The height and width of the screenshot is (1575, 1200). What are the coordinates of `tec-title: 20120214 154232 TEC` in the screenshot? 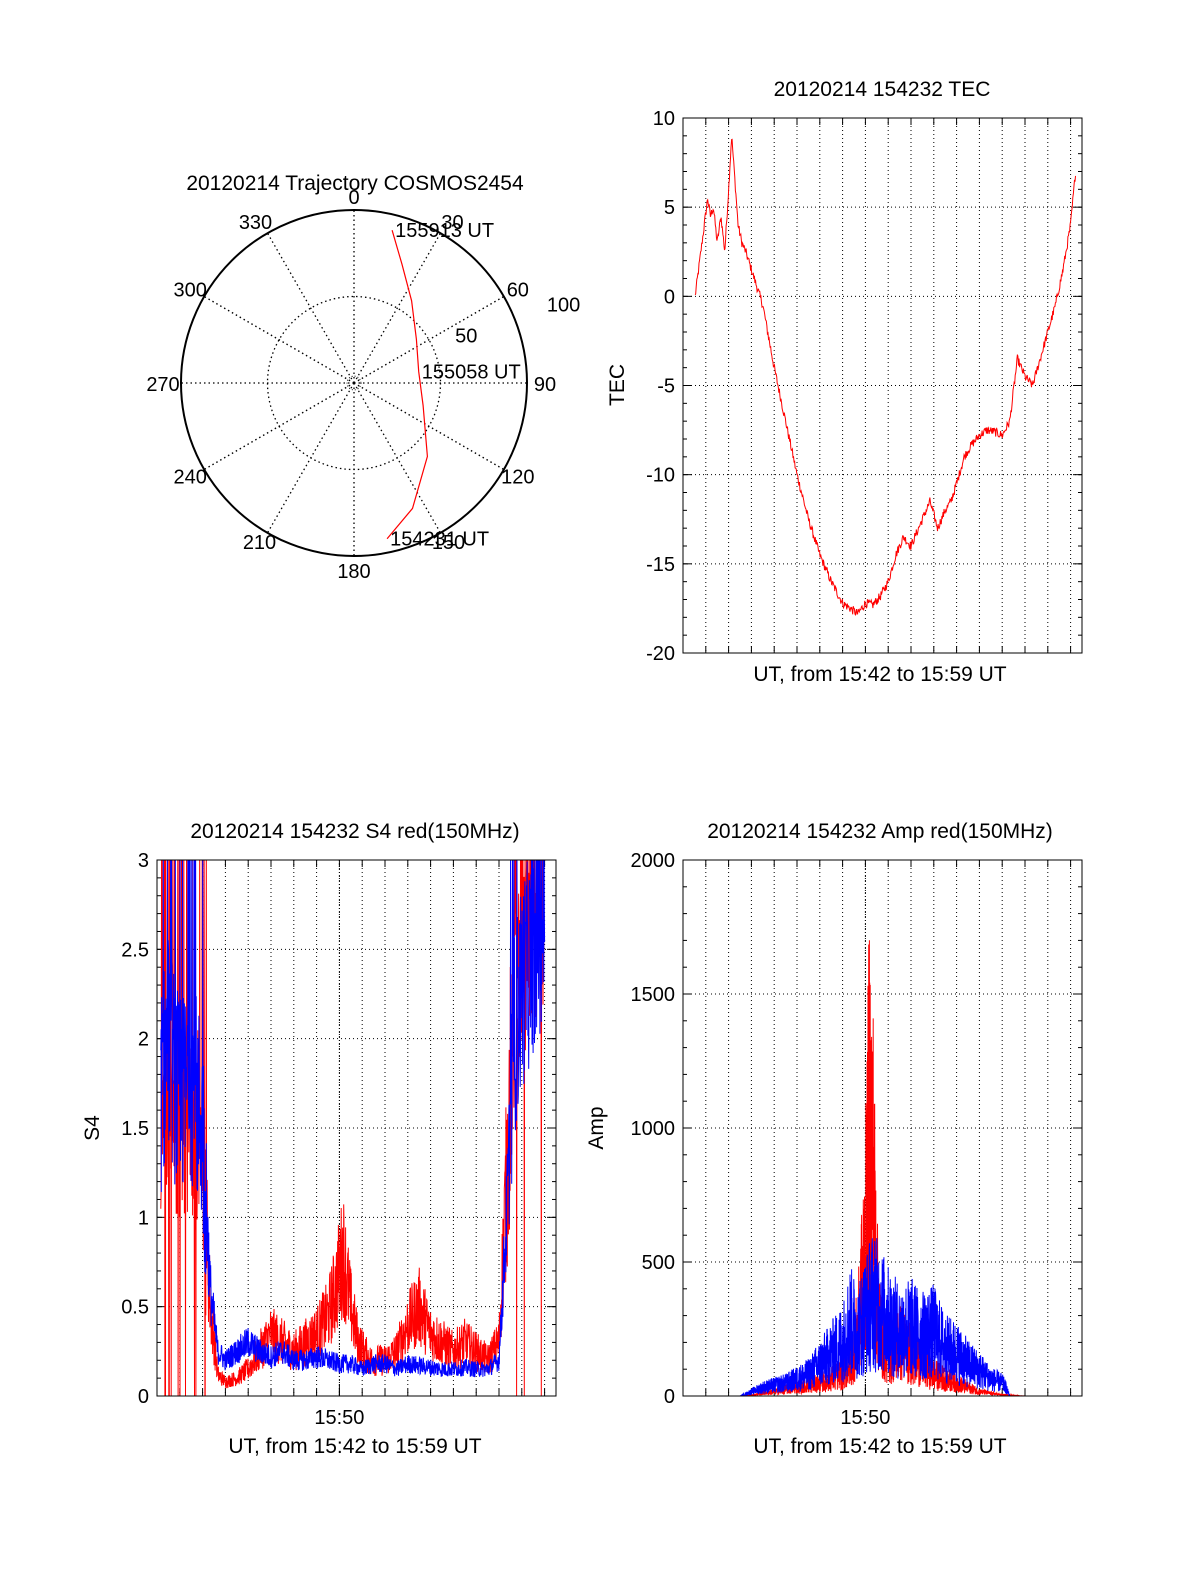 It's located at (882, 89).